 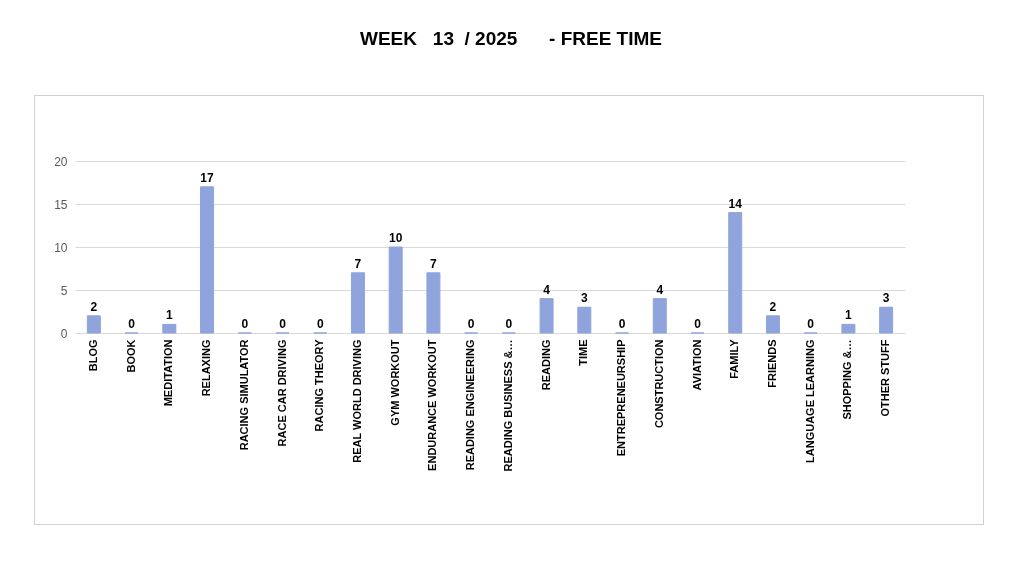 What do you see at coordinates (470, 405) in the screenshot?
I see `x-tick-label: READING ENGINEERING` at bounding box center [470, 405].